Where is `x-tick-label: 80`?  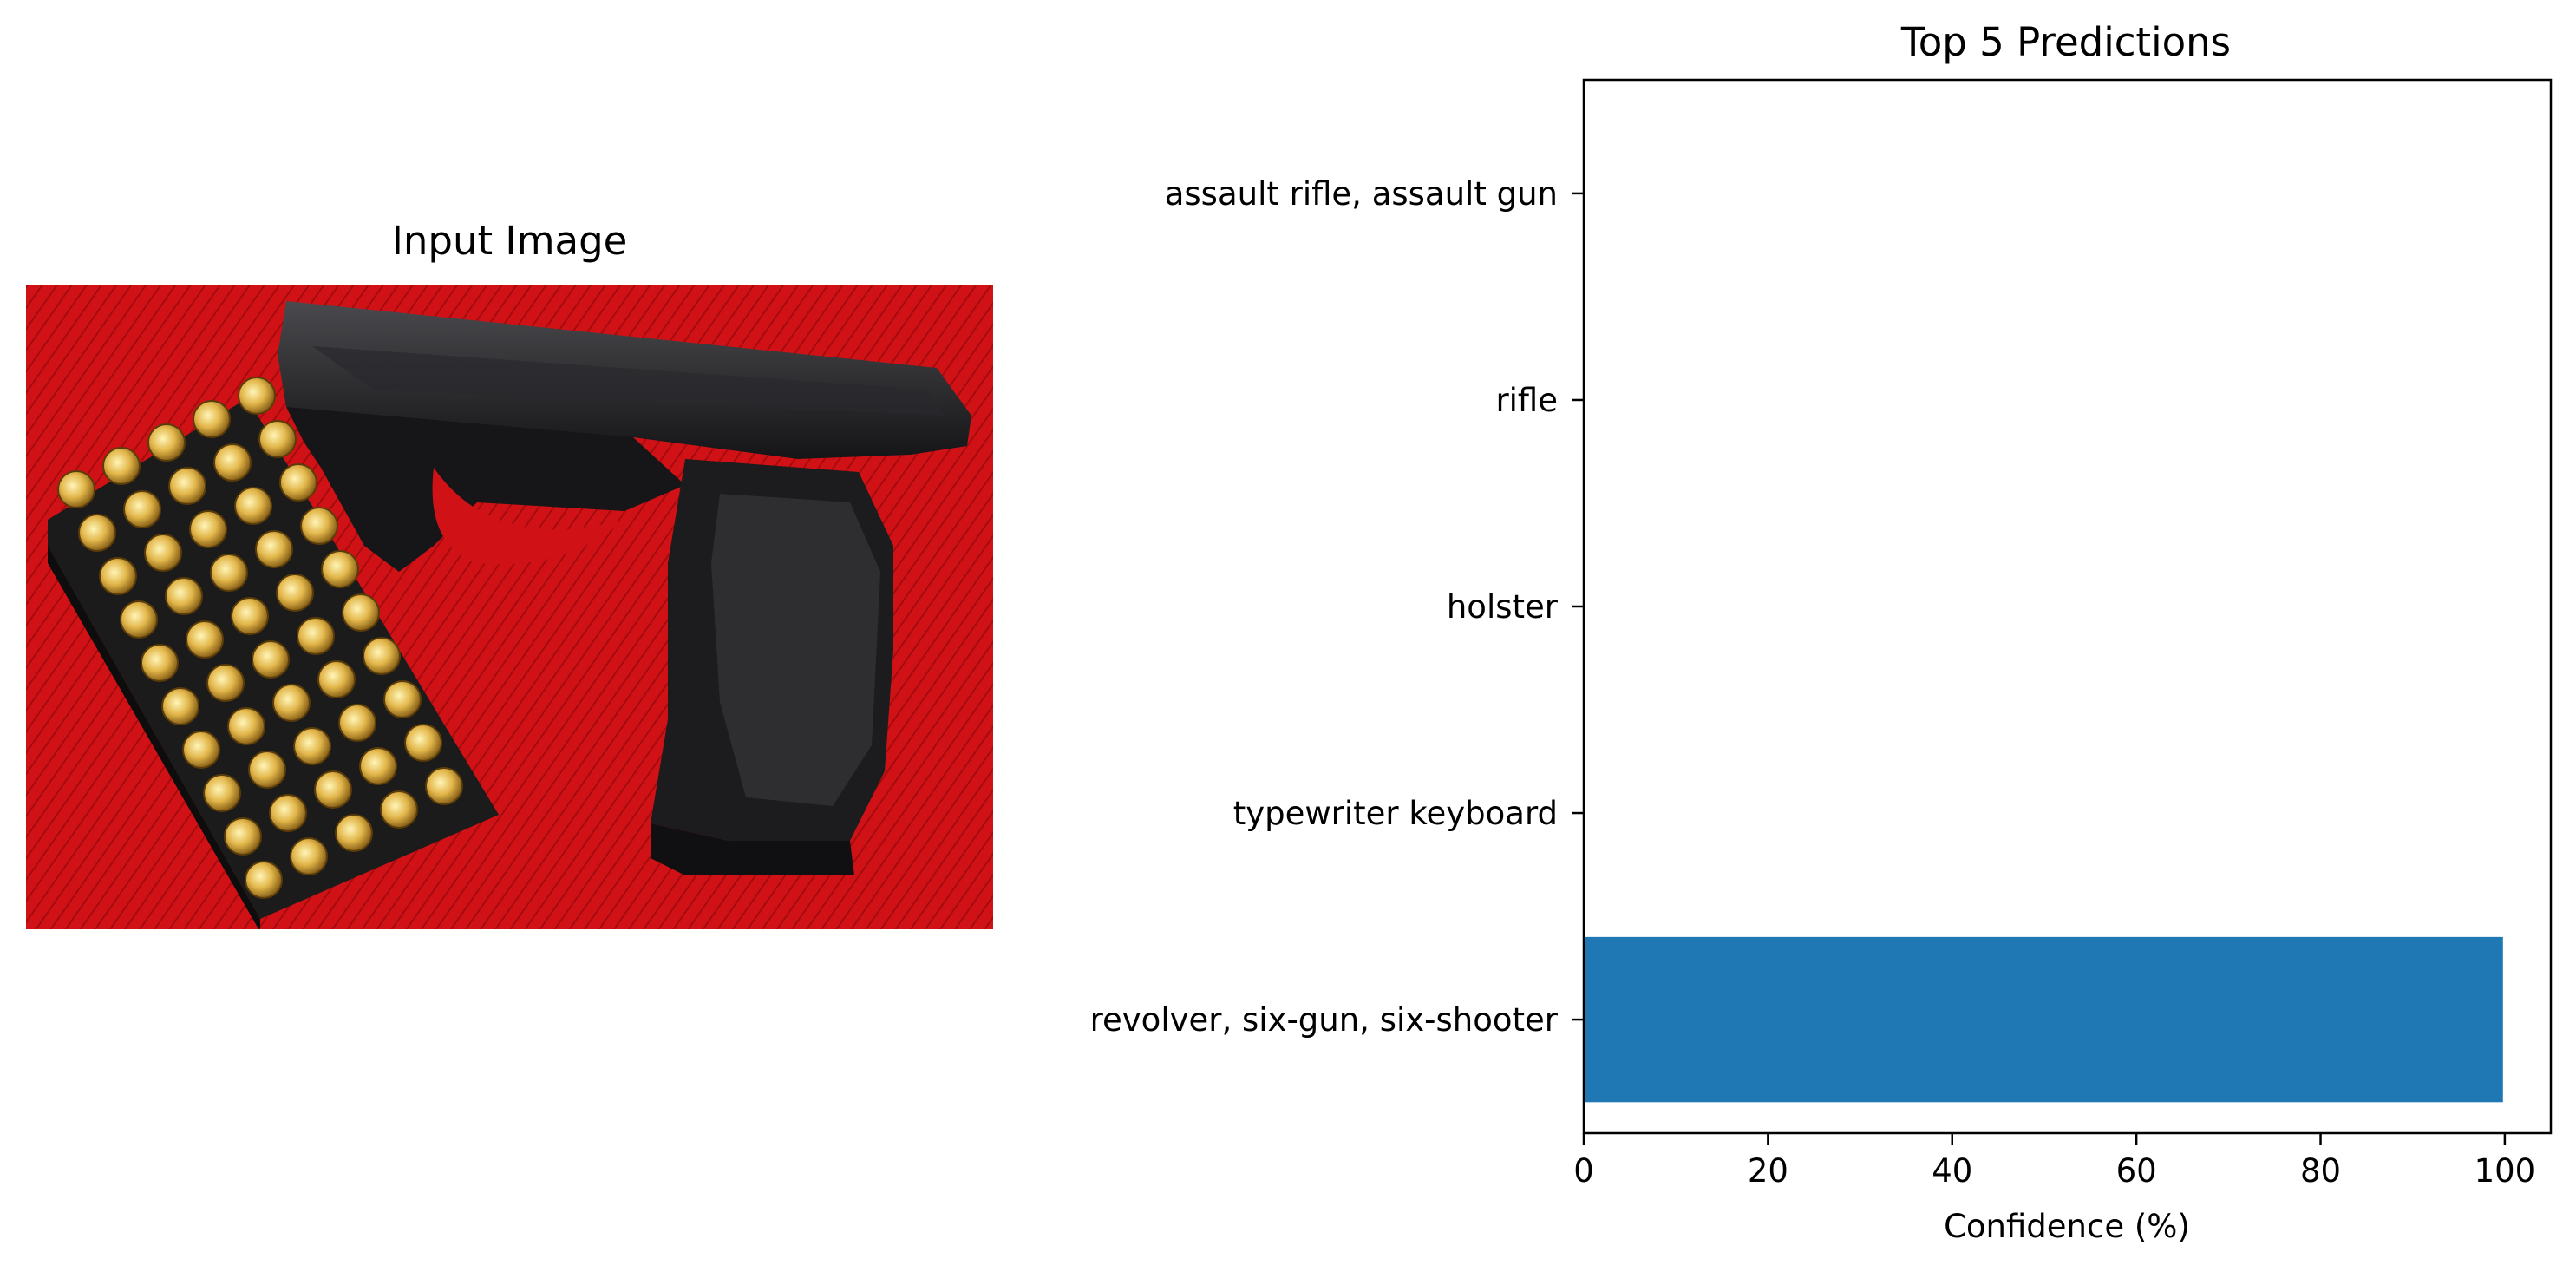 x-tick-label: 80 is located at coordinates (2320, 1171).